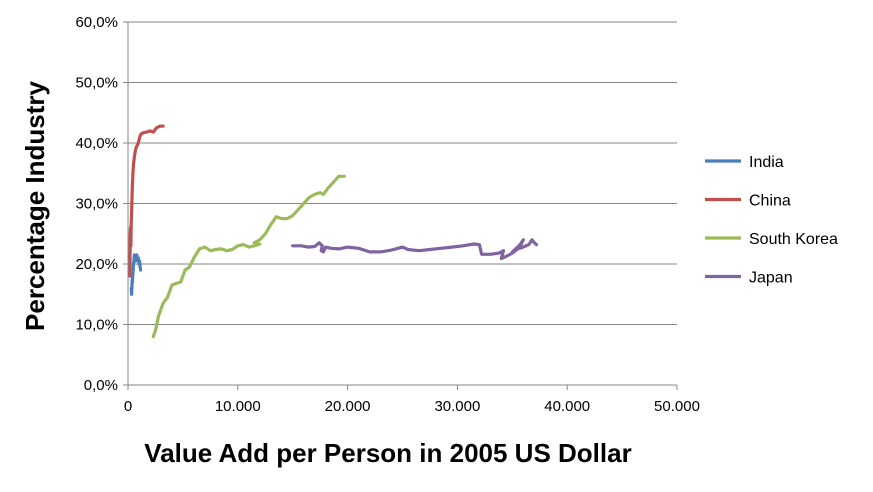 Image resolution: width=873 pixels, height=492 pixels. I want to click on legend: India China South Korea Japan, so click(771, 220).